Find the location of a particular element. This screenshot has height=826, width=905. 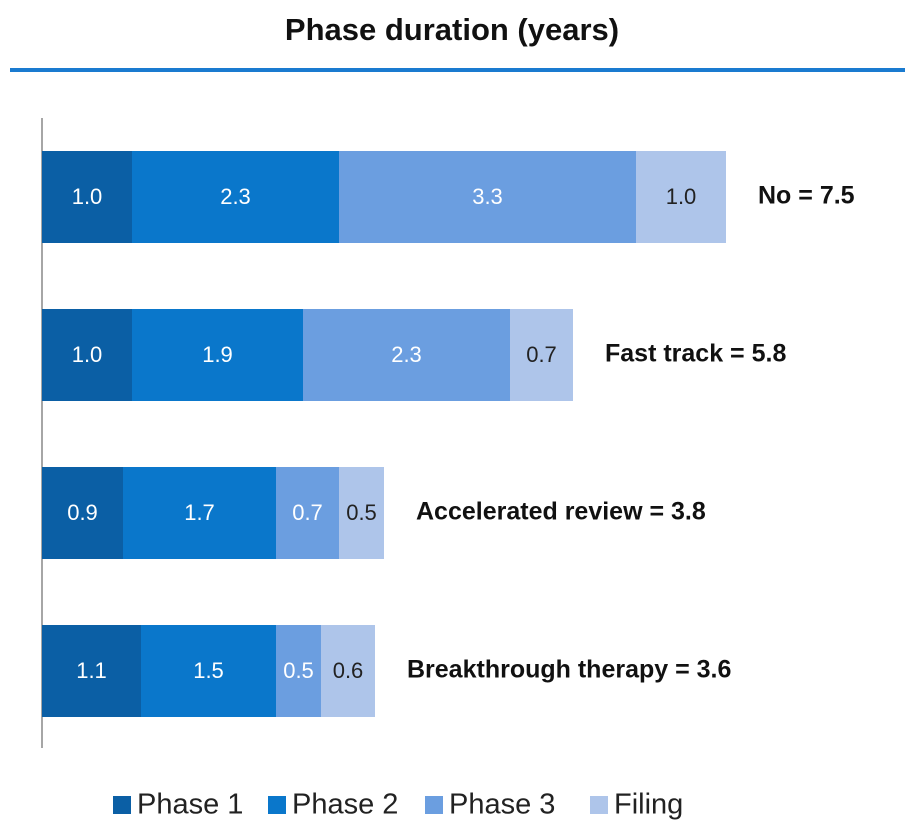

chart-title: Phase duration (years) is located at coordinates (452, 29).